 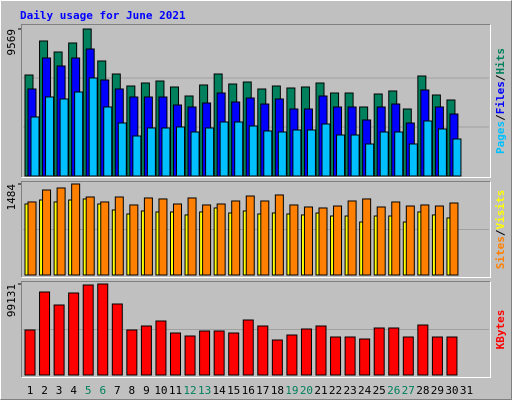 I want to click on x-tick-label: 16, so click(x=248, y=390).